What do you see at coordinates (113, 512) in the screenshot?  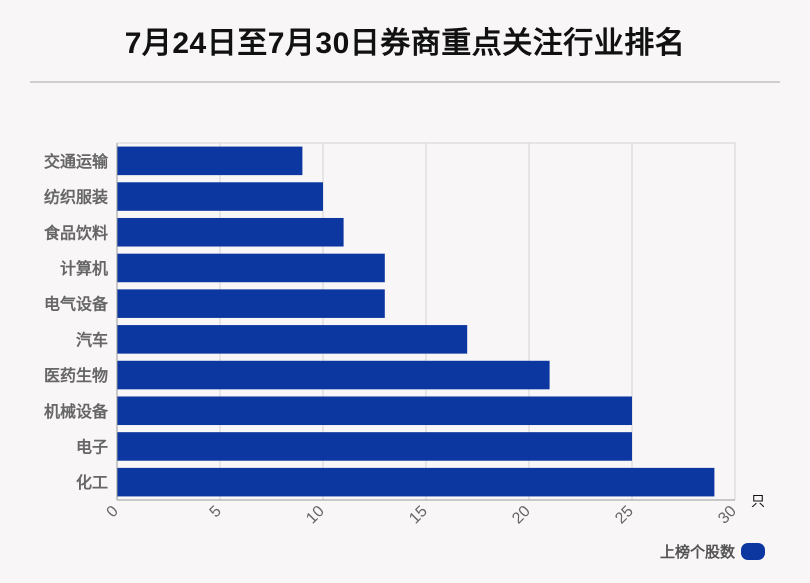 I see `x-tick-label-0: 0` at bounding box center [113, 512].